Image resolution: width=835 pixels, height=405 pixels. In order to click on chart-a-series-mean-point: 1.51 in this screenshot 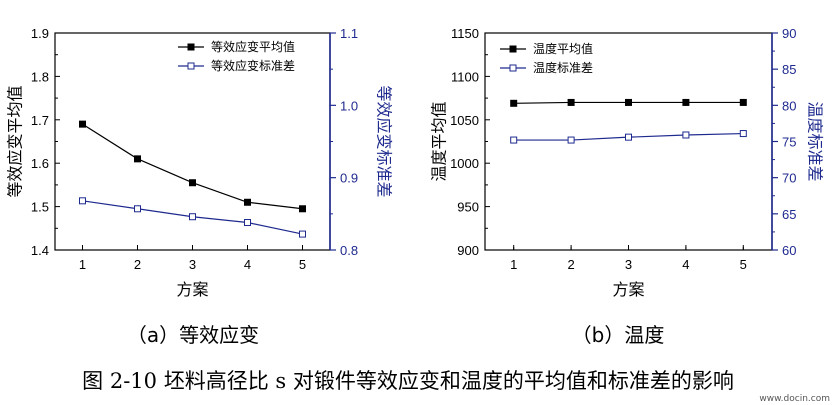, I will do `click(247, 202)`.